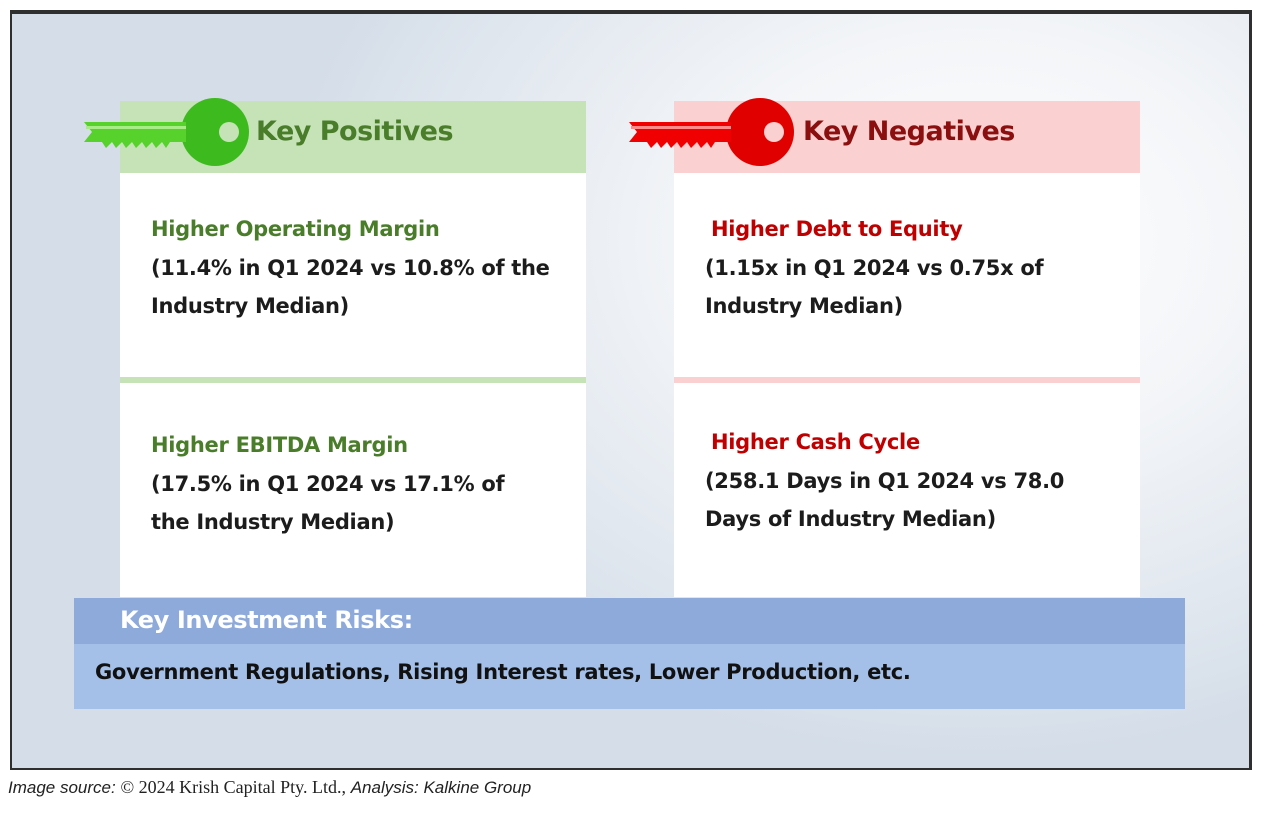 The image size is (1268, 818). What do you see at coordinates (909, 131) in the screenshot?
I see `negatives-title: Key Negatives` at bounding box center [909, 131].